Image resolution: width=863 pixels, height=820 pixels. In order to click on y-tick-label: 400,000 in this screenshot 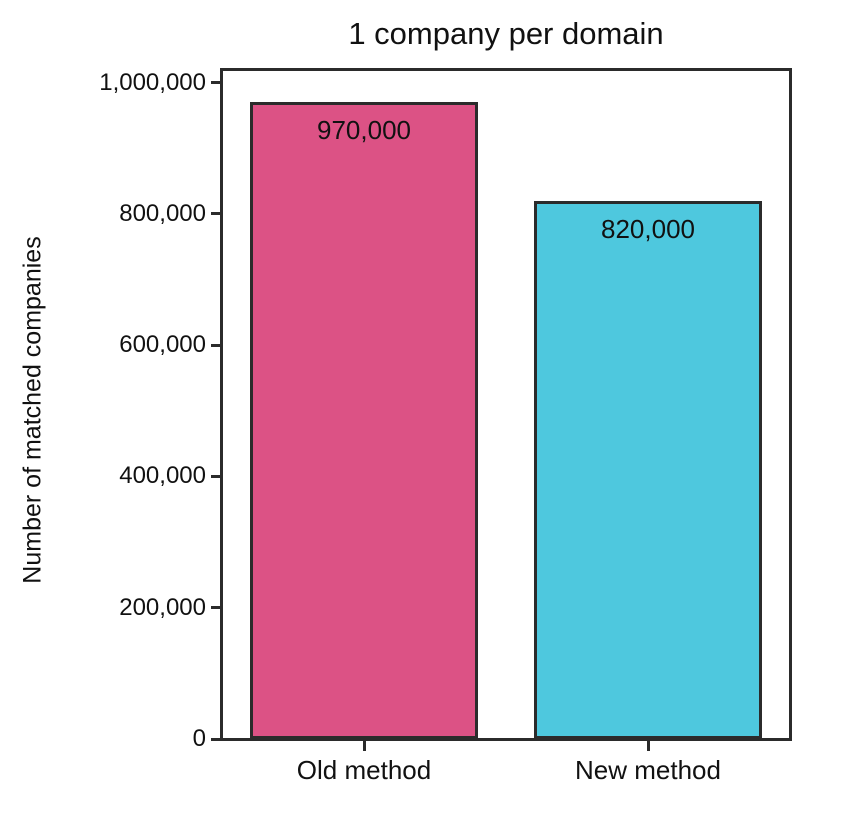, I will do `click(162, 476)`.